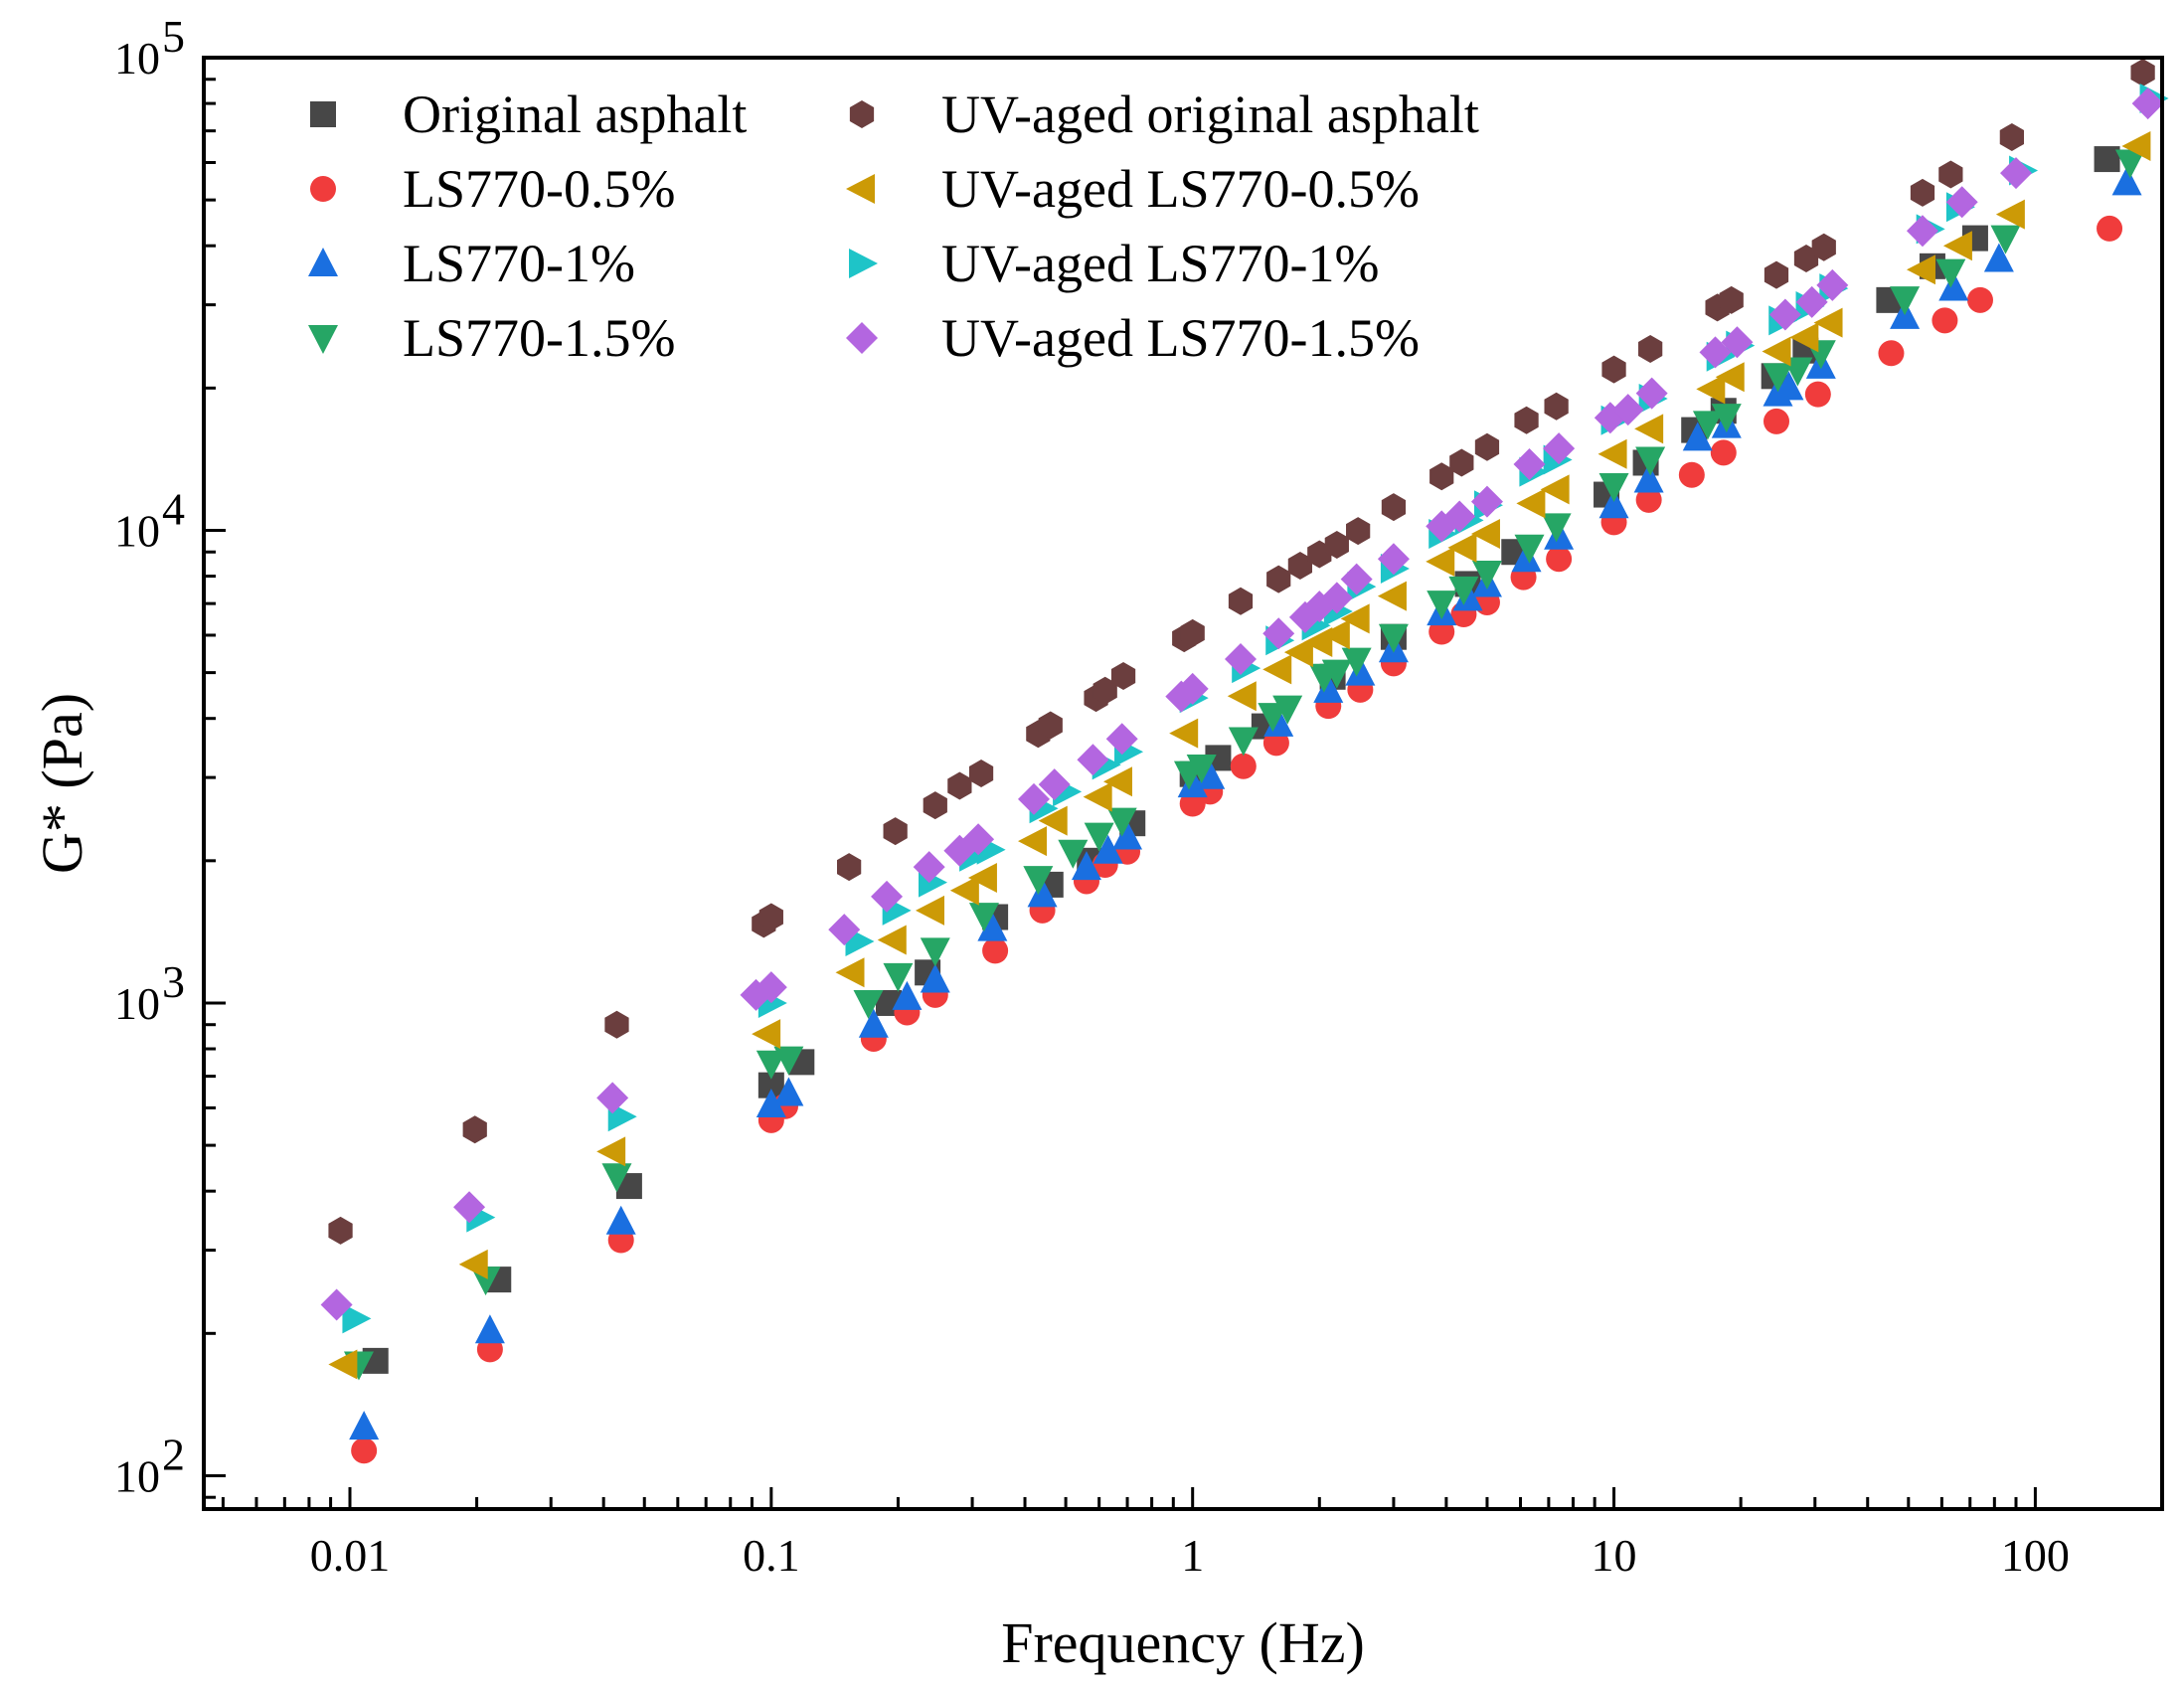  Describe the element at coordinates (173, 36) in the screenshot. I see `y-tick-exponent: 5` at that location.